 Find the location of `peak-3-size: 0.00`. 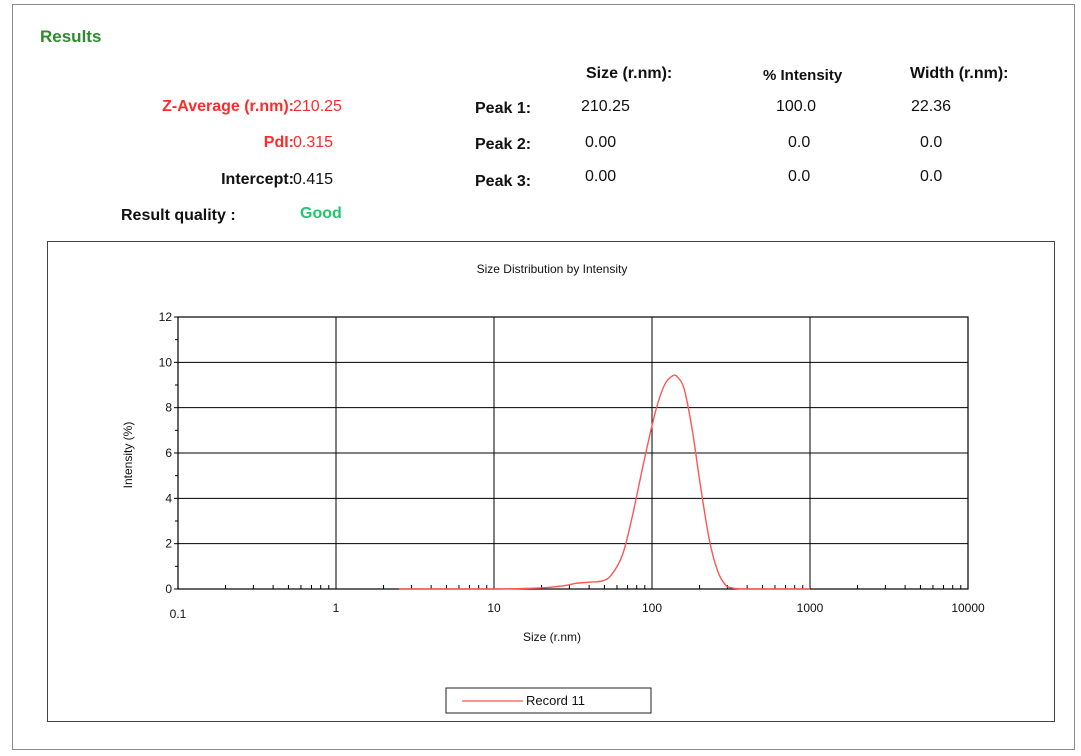

peak-3-size: 0.00 is located at coordinates (601, 176).